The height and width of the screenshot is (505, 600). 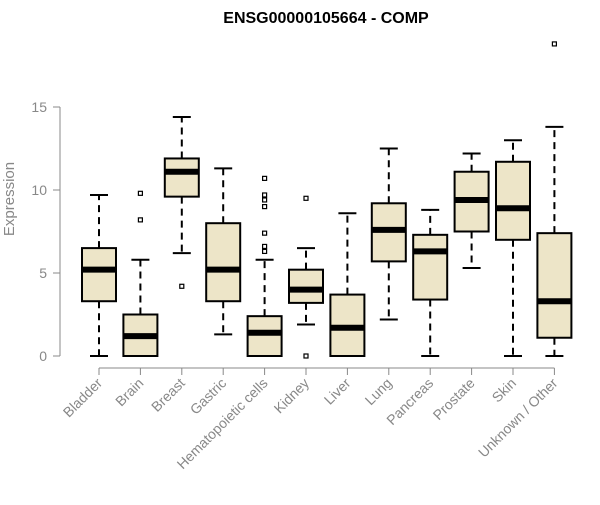 I want to click on x-category-label: Breast, so click(x=168, y=395).